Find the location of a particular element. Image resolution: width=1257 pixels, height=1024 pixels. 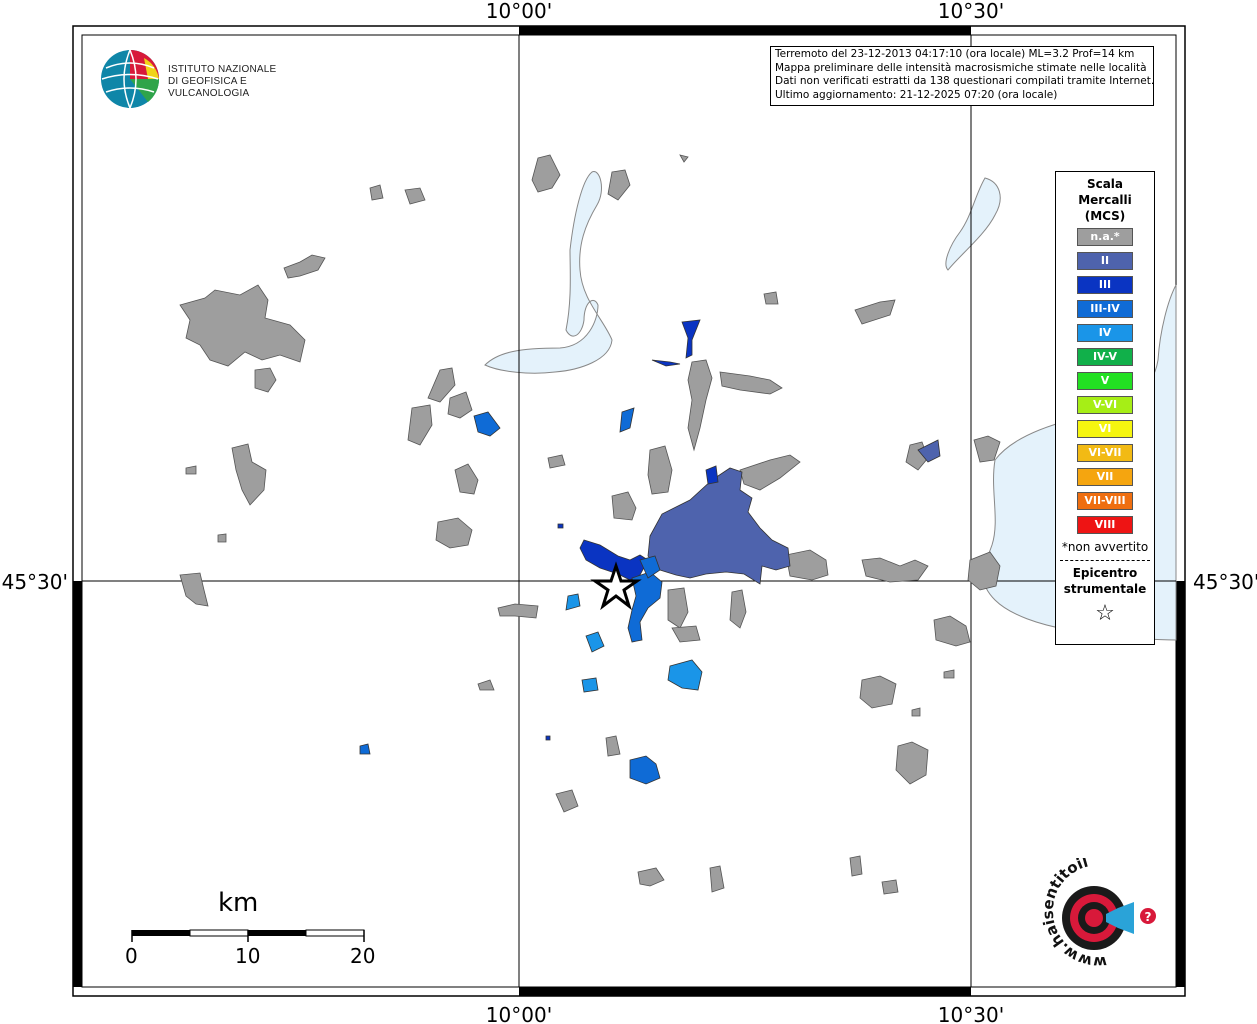

legend-item: V is located at coordinates (1105, 381).